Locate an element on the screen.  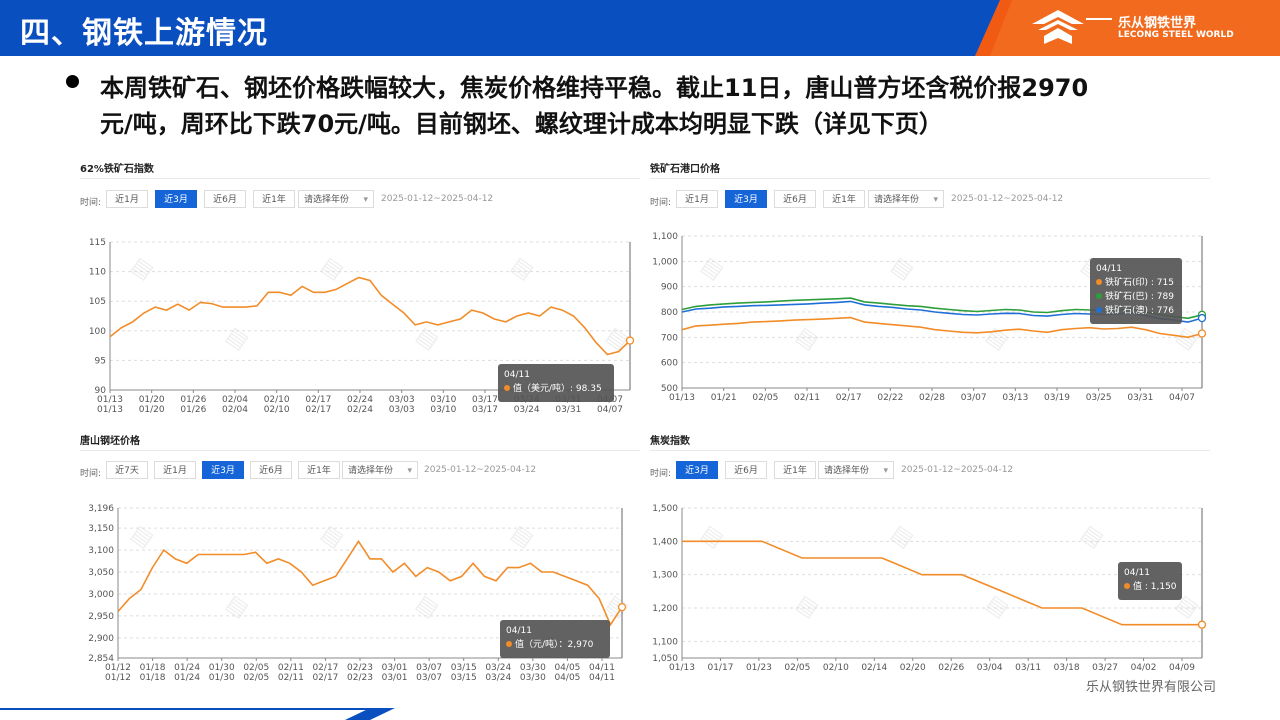
y-tick-label: 90 is located at coordinates (101, 391).